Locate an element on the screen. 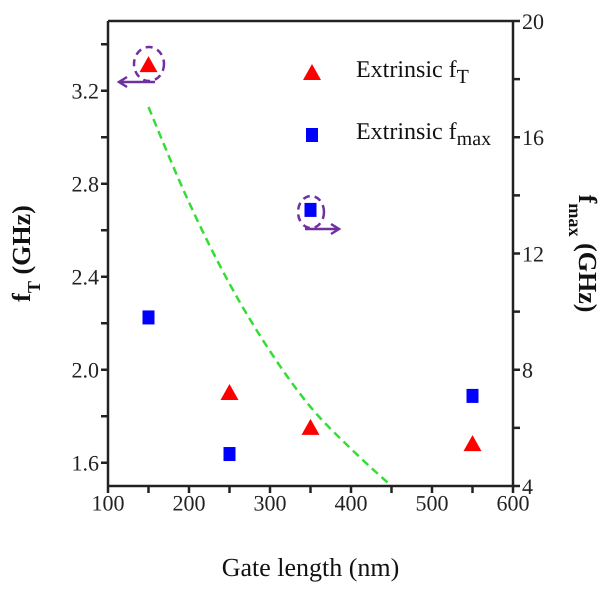 The image size is (601, 592). y-tick-label: 2.4 is located at coordinates (85, 277).